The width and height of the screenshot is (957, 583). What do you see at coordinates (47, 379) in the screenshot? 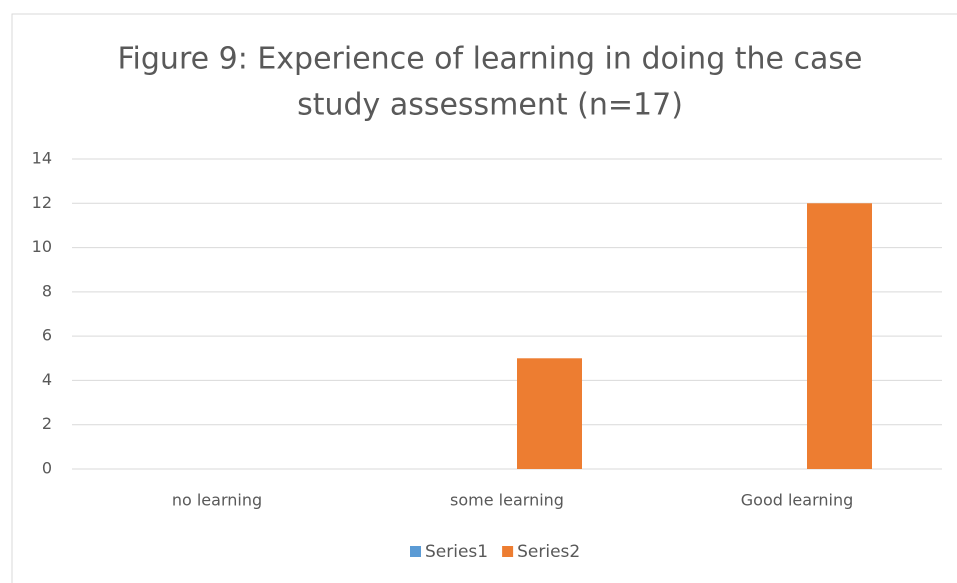
I see `y-tick-label: 4` at bounding box center [47, 379].